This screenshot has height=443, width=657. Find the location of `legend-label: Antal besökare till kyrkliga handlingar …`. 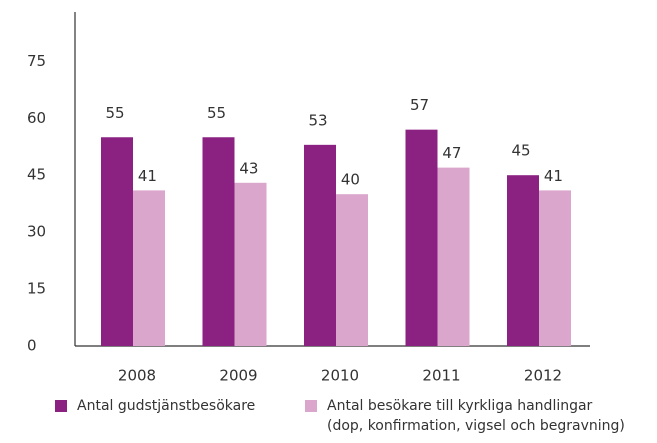

legend-label: Antal besökare till kyrkliga handlingar … is located at coordinates (476, 416).